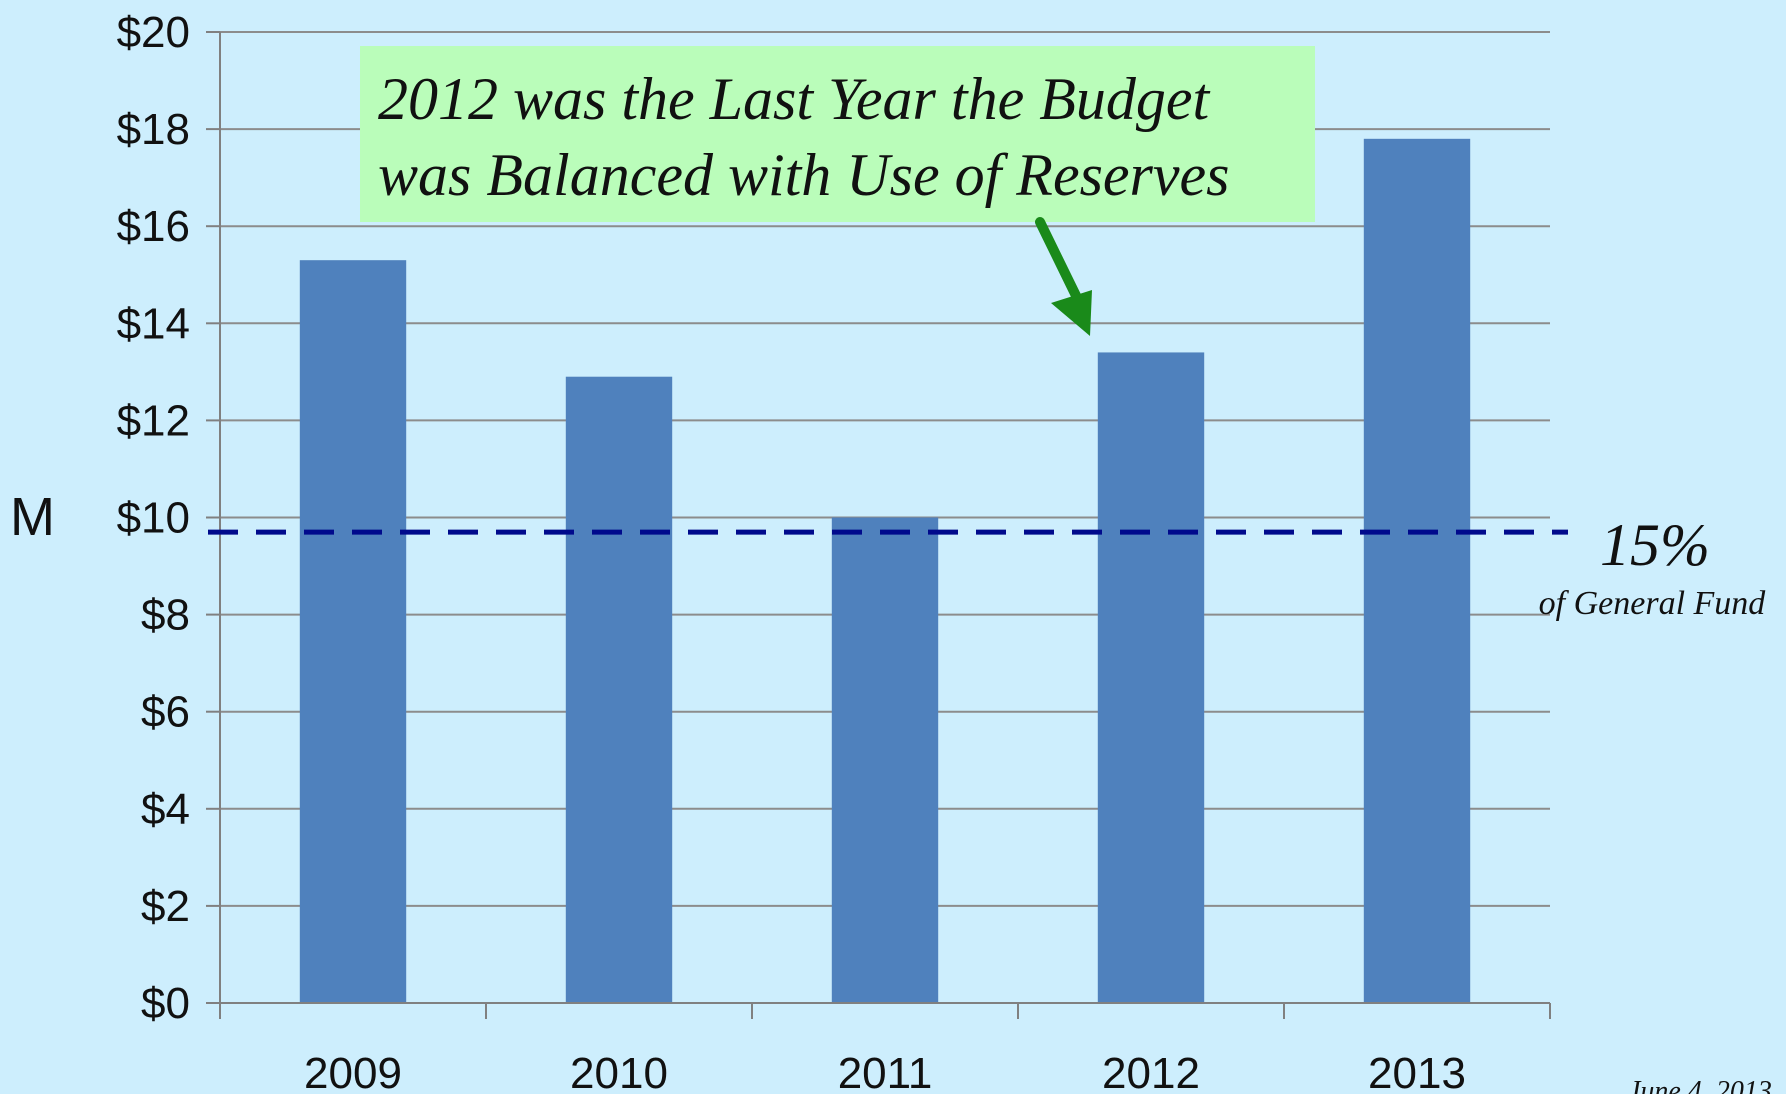 The image size is (1786, 1094). What do you see at coordinates (1417, 1071) in the screenshot?
I see `x-tick-label-2013: 2013` at bounding box center [1417, 1071].